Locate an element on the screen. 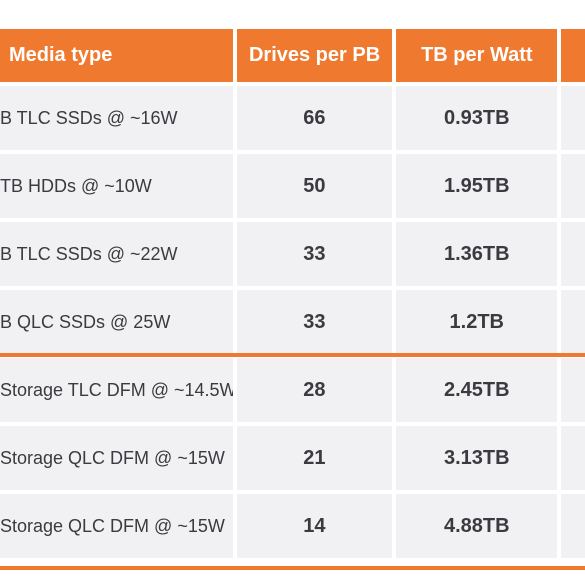 This screenshot has width=585, height=585. drives-per-pb-cell: 21 is located at coordinates (314, 458).